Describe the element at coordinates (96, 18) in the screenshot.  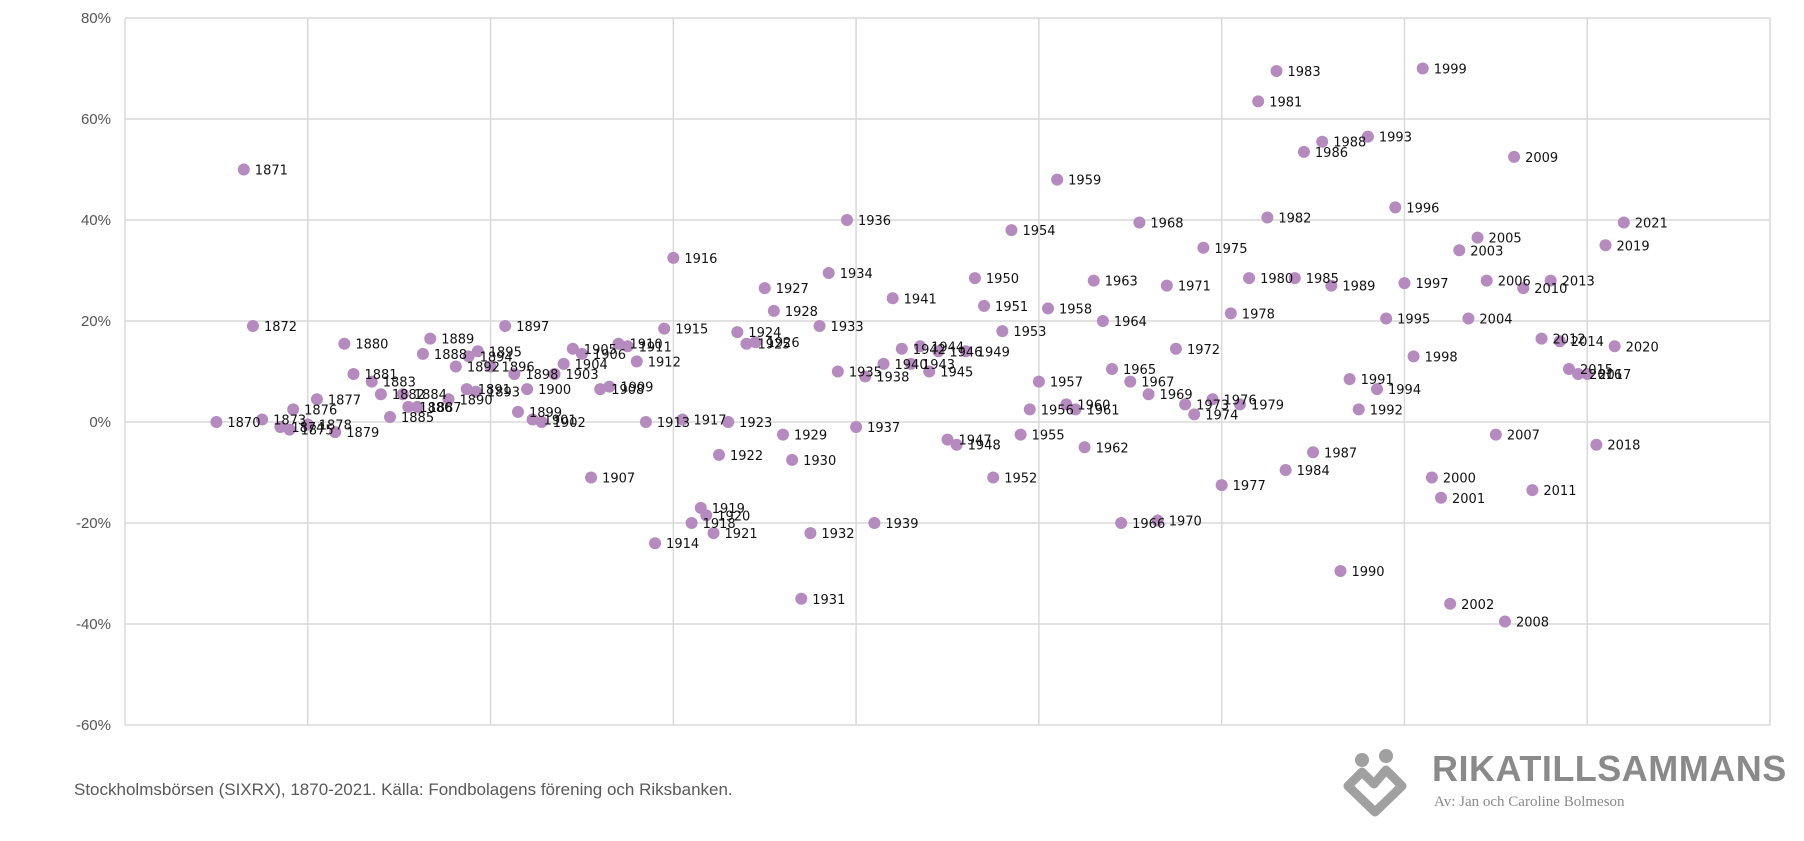
I see `y-tick-label: 80%` at that location.